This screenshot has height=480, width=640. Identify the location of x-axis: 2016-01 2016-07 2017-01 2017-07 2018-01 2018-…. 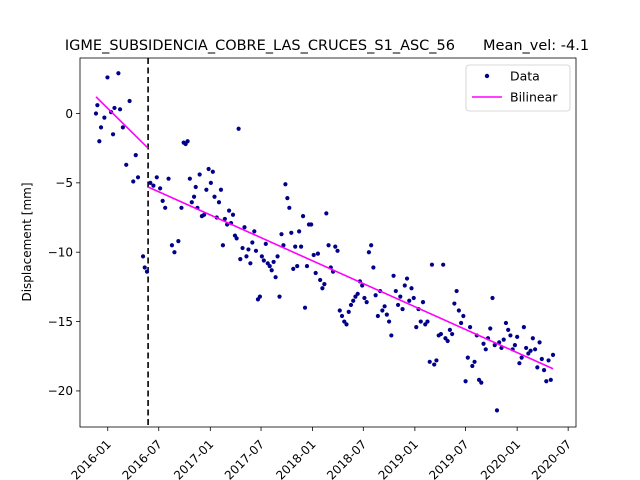
(321, 453).